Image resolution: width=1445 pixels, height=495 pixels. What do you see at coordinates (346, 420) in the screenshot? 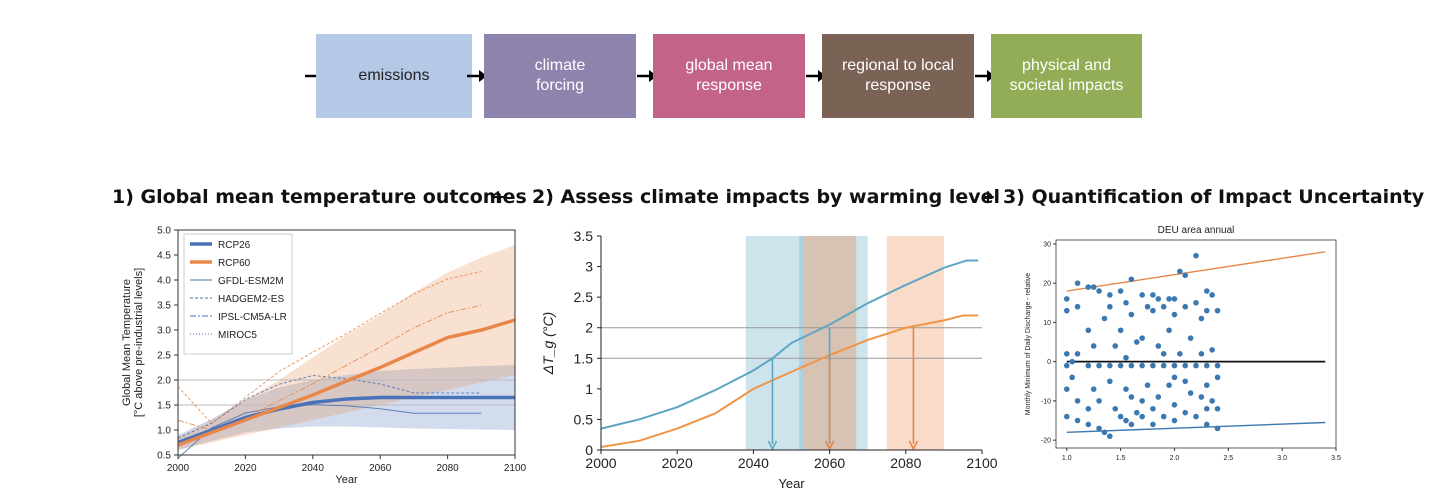
I see `series-line-rcp26` at bounding box center [346, 420].